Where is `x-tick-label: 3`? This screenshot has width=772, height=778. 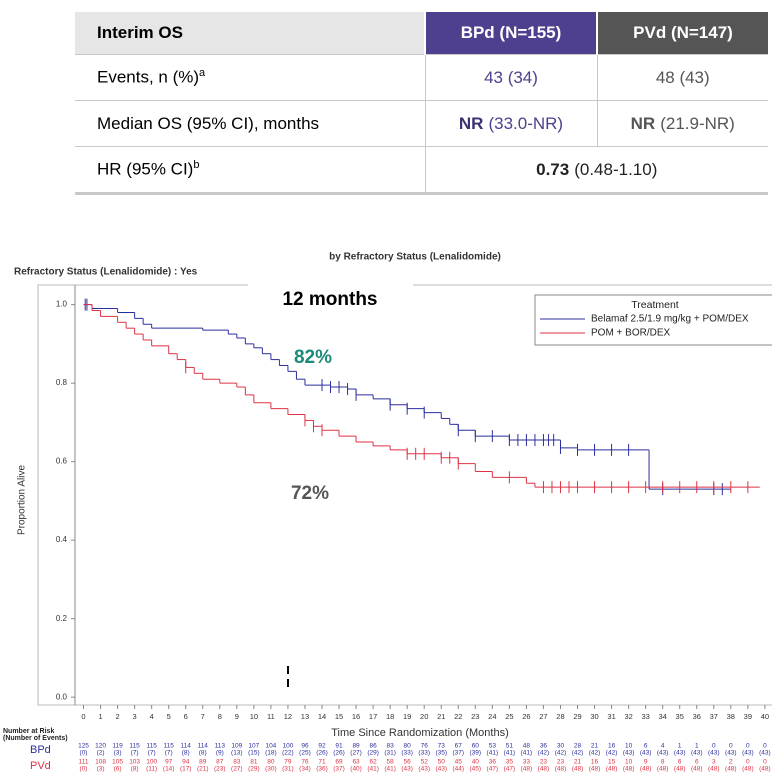 x-tick-label: 3 is located at coordinates (135, 716).